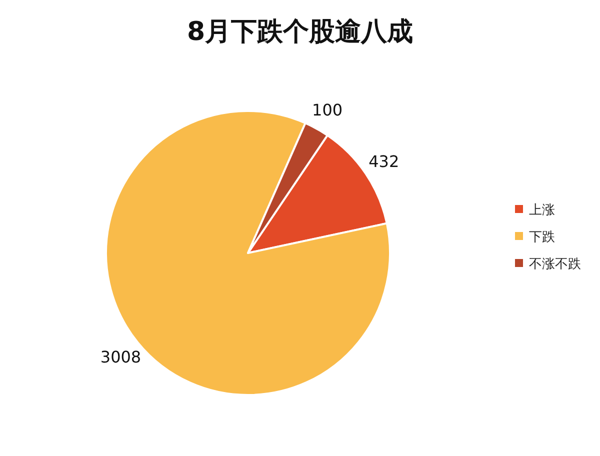 The image size is (600, 456). Describe the element at coordinates (121, 356) in the screenshot. I see `data-label: 3008` at that location.